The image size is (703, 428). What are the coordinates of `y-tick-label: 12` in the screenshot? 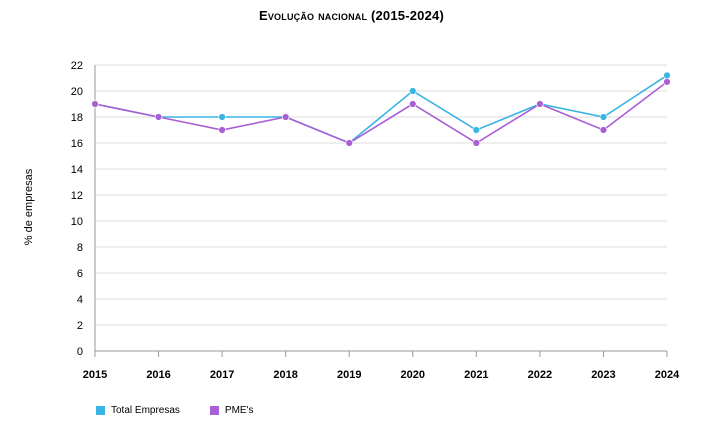 It's located at (77, 196).